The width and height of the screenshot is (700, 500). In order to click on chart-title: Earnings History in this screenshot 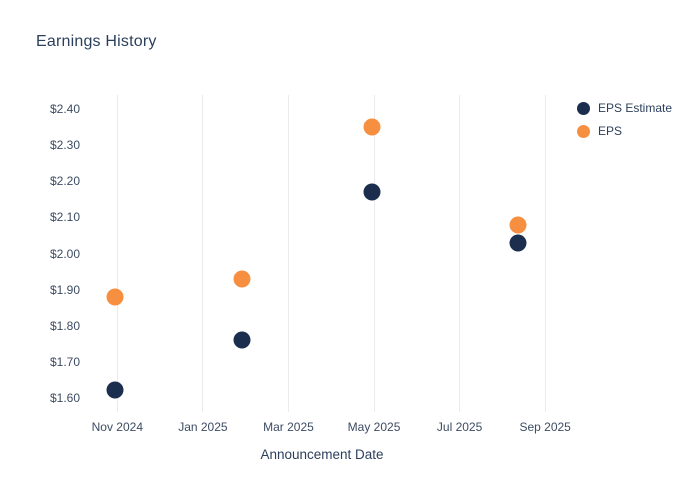, I will do `click(96, 41)`.